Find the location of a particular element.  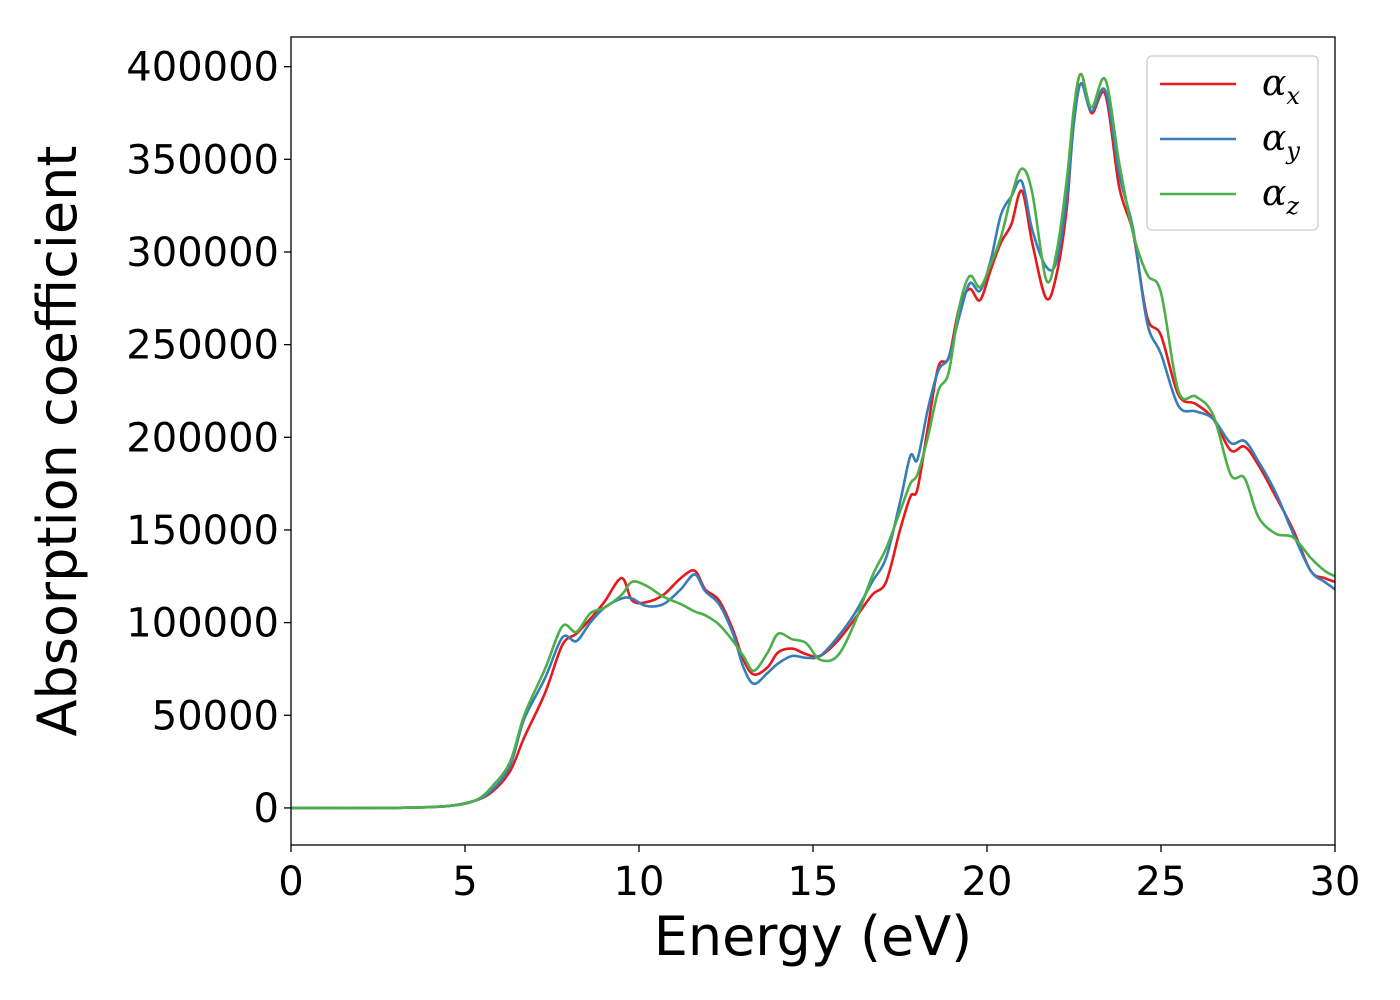

x-tick-label: 20 is located at coordinates (987, 882).